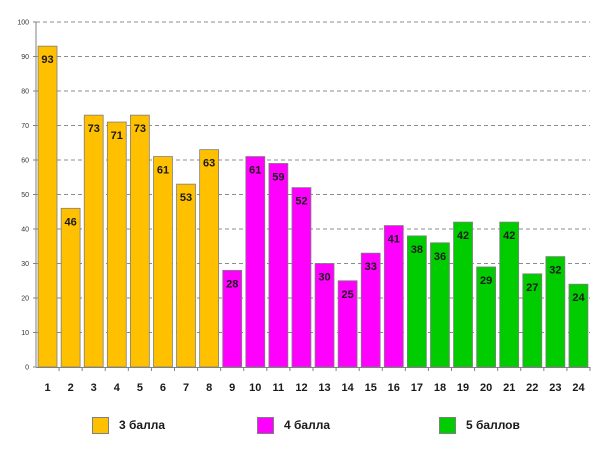  I want to click on x-tick-label: 22, so click(532, 388).